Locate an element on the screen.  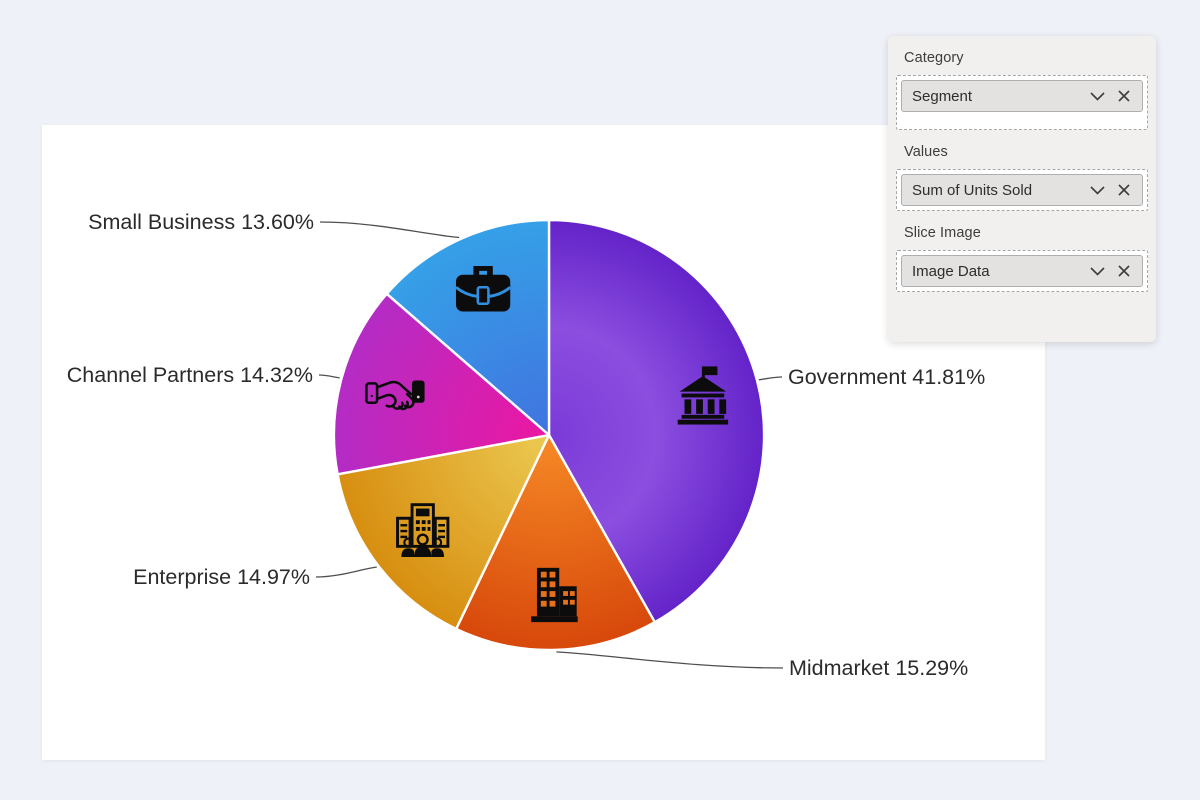
pie-slice-government: Government 41.81% is located at coordinates (656, 421).